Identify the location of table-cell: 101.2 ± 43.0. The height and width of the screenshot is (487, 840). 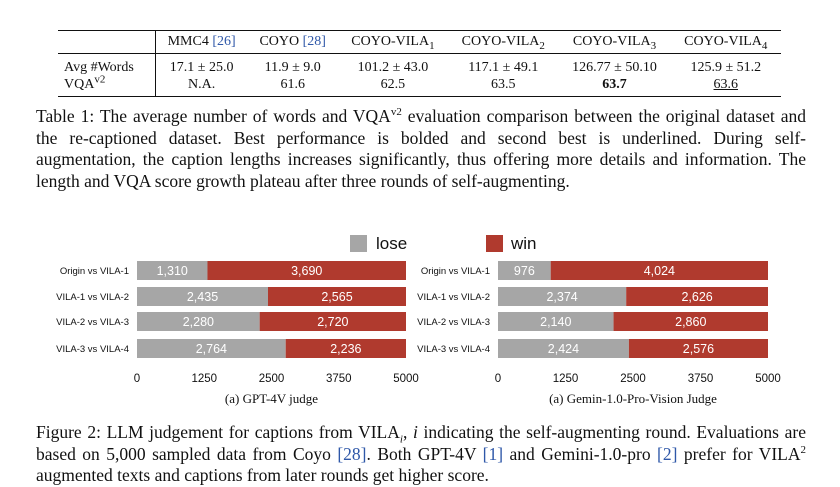
(393, 67).